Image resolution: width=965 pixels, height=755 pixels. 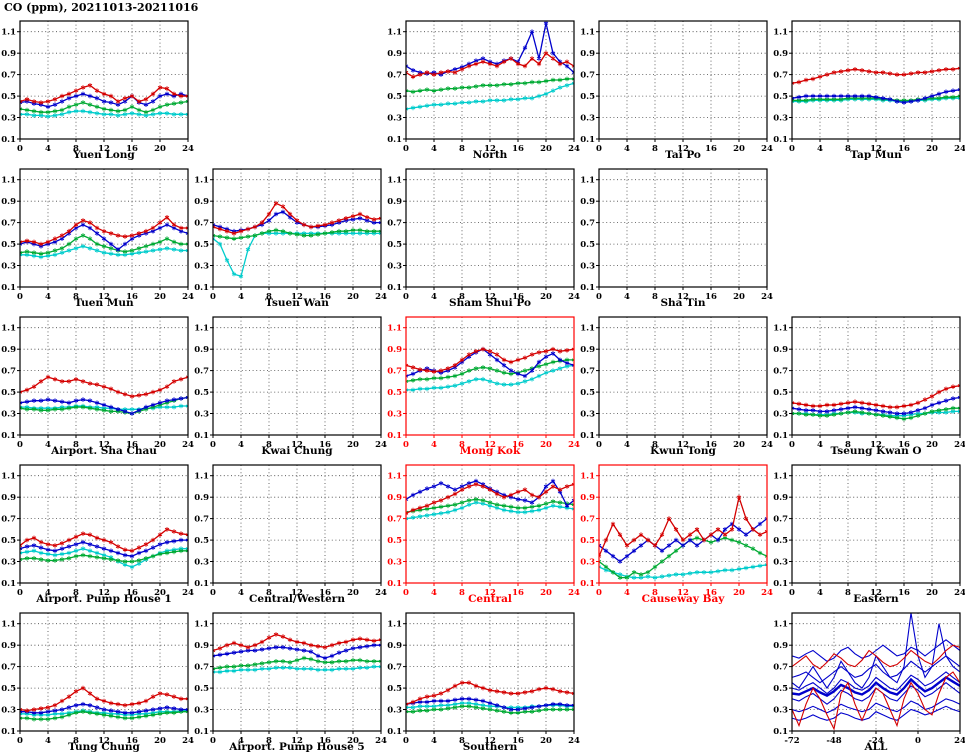 I want to click on chart-canvas: 0.1 0.3 0.5 0.7 0.9 1.1 0 4 8 12 16 20 24 Central, so click(x=483, y=534).